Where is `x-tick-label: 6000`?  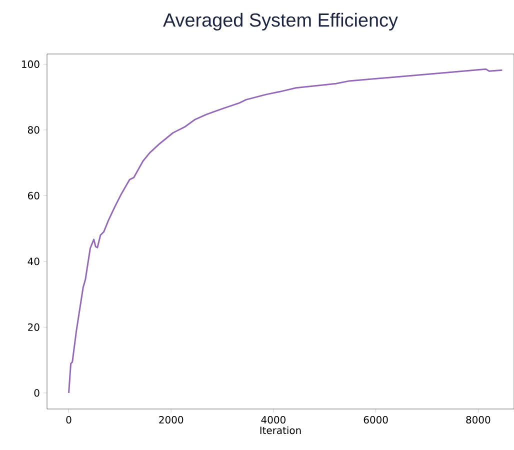
x-tick-label: 6000 is located at coordinates (376, 420).